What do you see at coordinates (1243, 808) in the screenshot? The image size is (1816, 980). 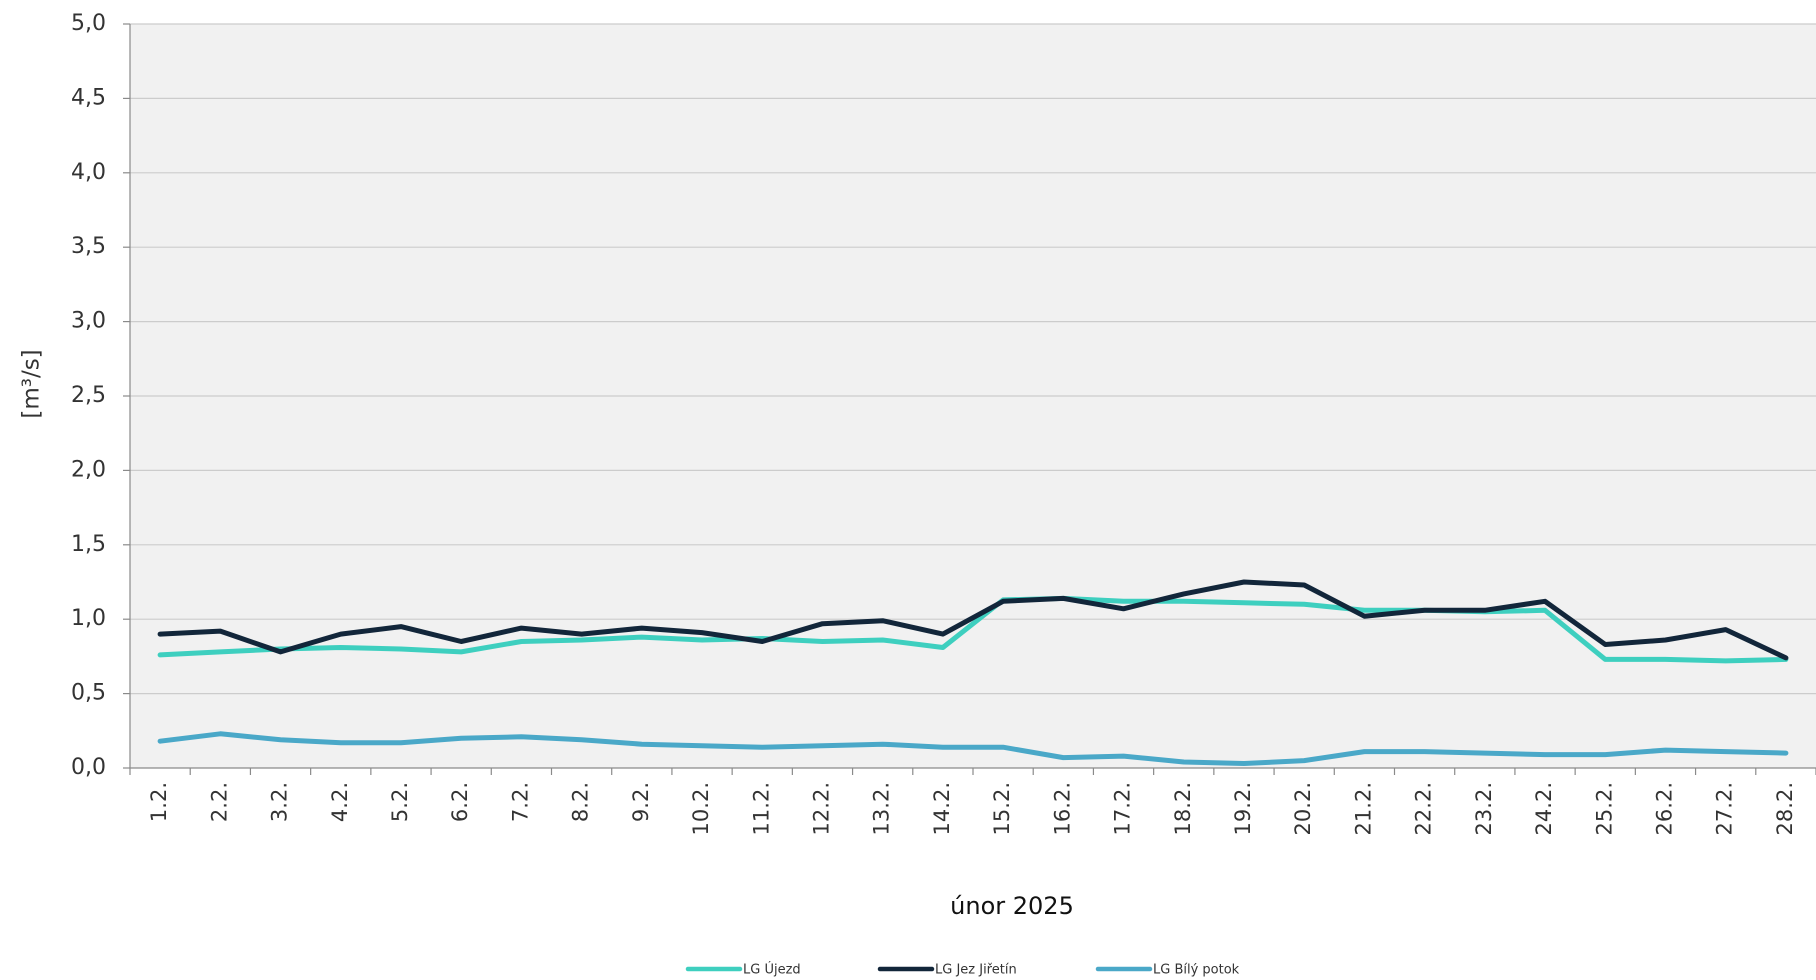 I see `x-tick-label: 19.2.` at bounding box center [1243, 808].